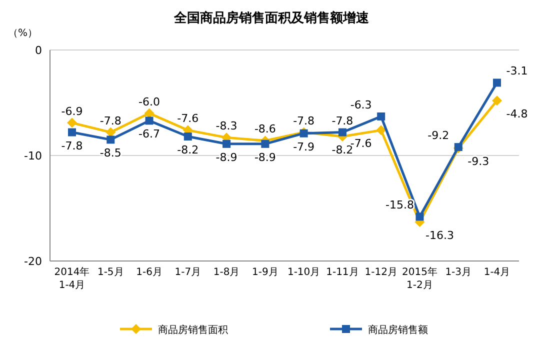 The image size is (543, 343). What do you see at coordinates (271, 18) in the screenshot?
I see `chart-title: 全国商品房销售面积及销售额增速` at bounding box center [271, 18].